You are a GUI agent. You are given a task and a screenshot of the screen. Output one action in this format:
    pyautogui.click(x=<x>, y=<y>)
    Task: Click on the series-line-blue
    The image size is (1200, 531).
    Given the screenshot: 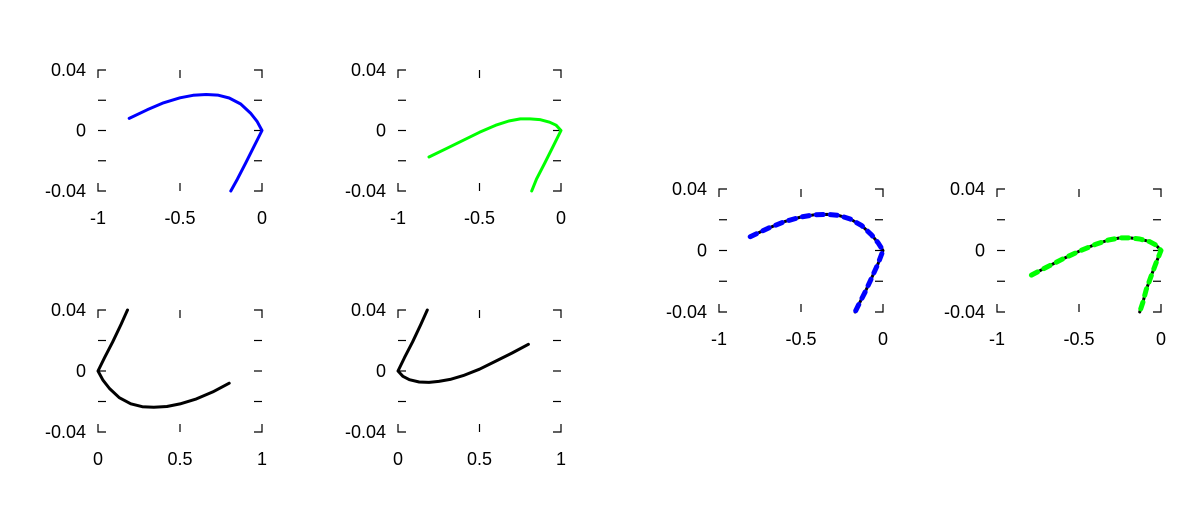 What is the action you would take?
    pyautogui.click(x=195, y=143)
    